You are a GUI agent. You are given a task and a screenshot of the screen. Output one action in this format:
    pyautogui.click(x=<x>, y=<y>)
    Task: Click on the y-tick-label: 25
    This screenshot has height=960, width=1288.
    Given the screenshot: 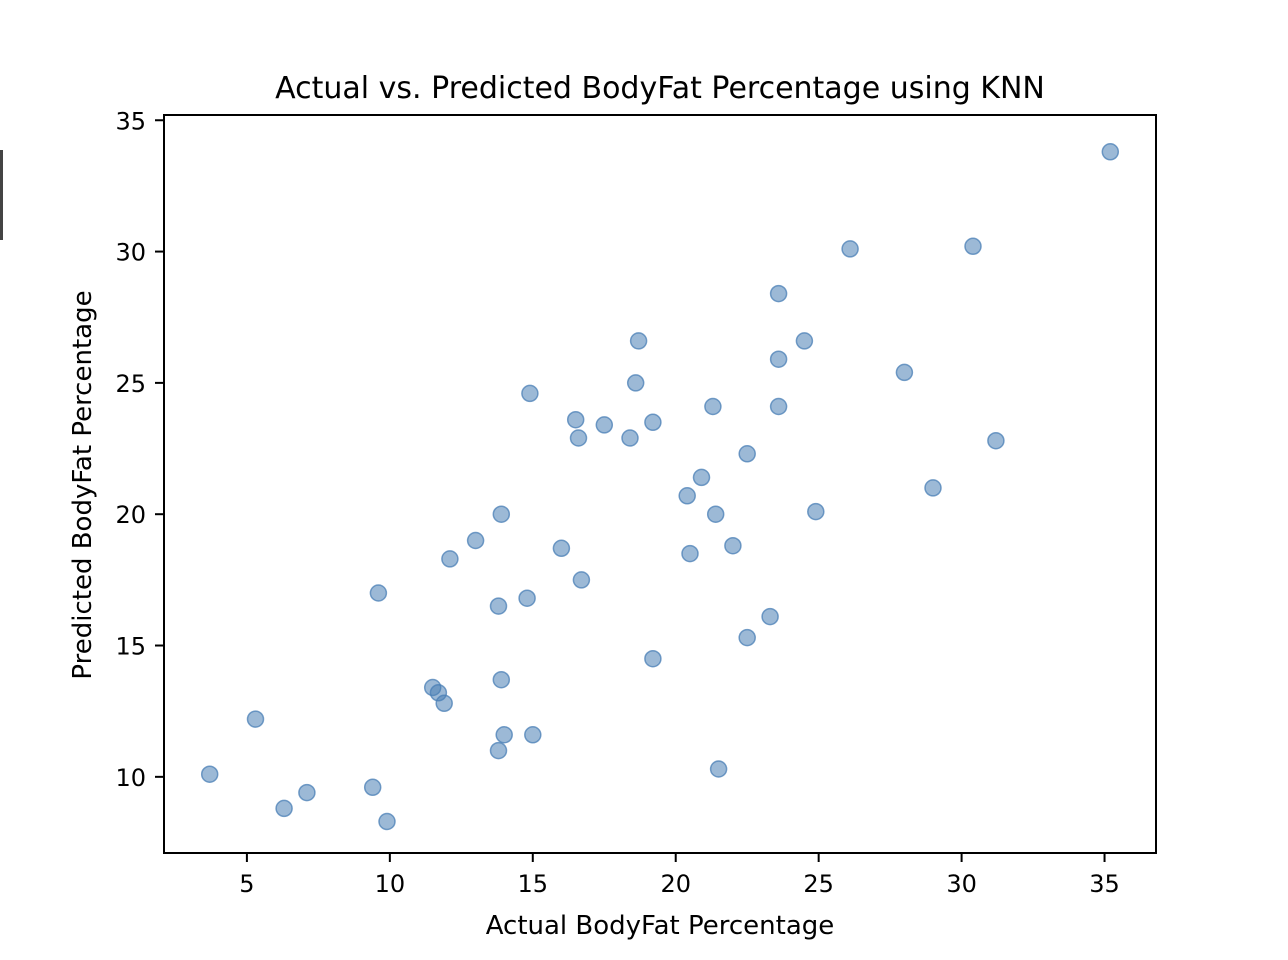 What is the action you would take?
    pyautogui.click(x=130, y=384)
    